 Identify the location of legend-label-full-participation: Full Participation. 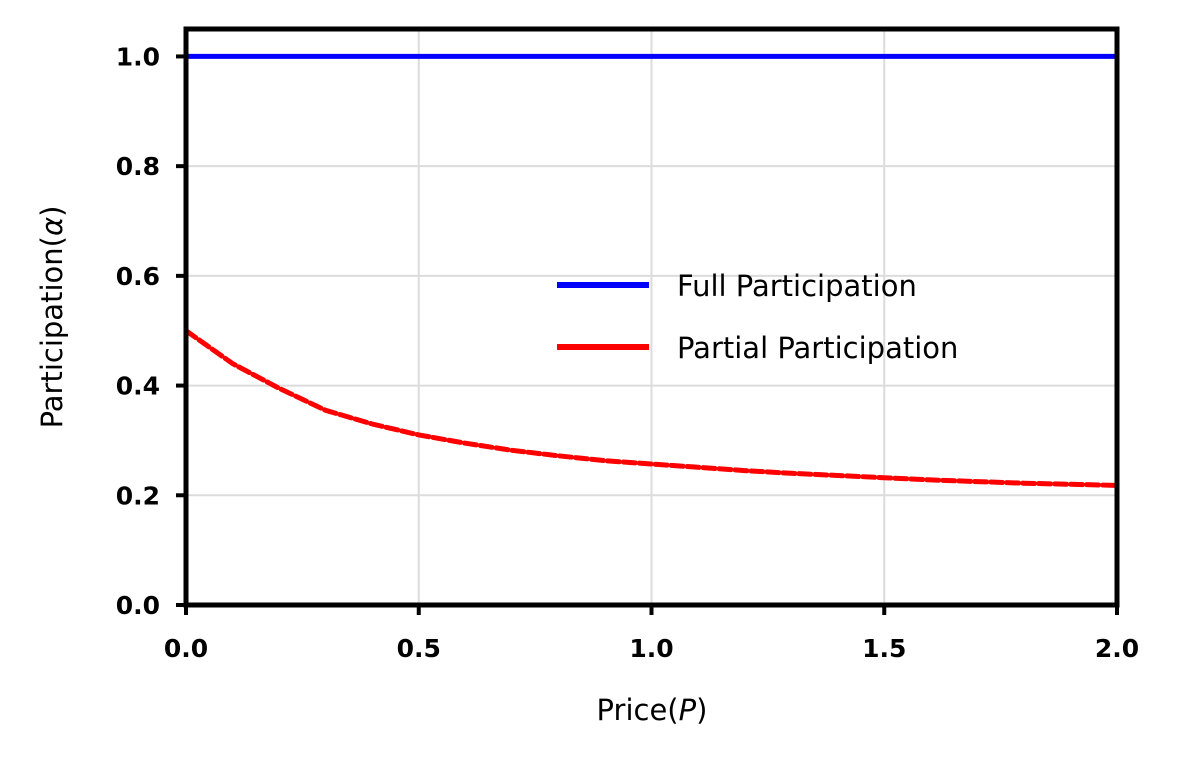
(797, 286).